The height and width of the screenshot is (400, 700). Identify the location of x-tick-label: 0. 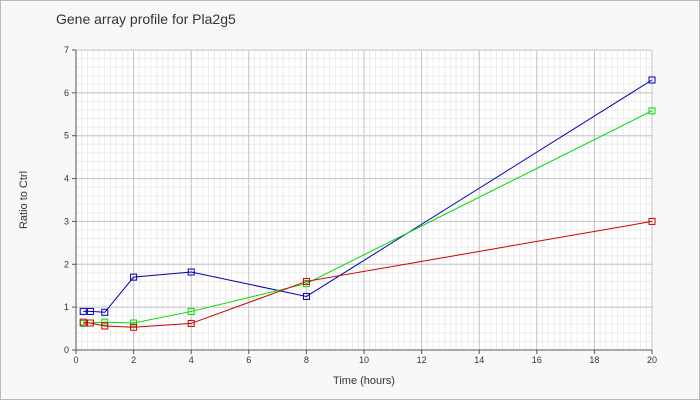
(75, 360).